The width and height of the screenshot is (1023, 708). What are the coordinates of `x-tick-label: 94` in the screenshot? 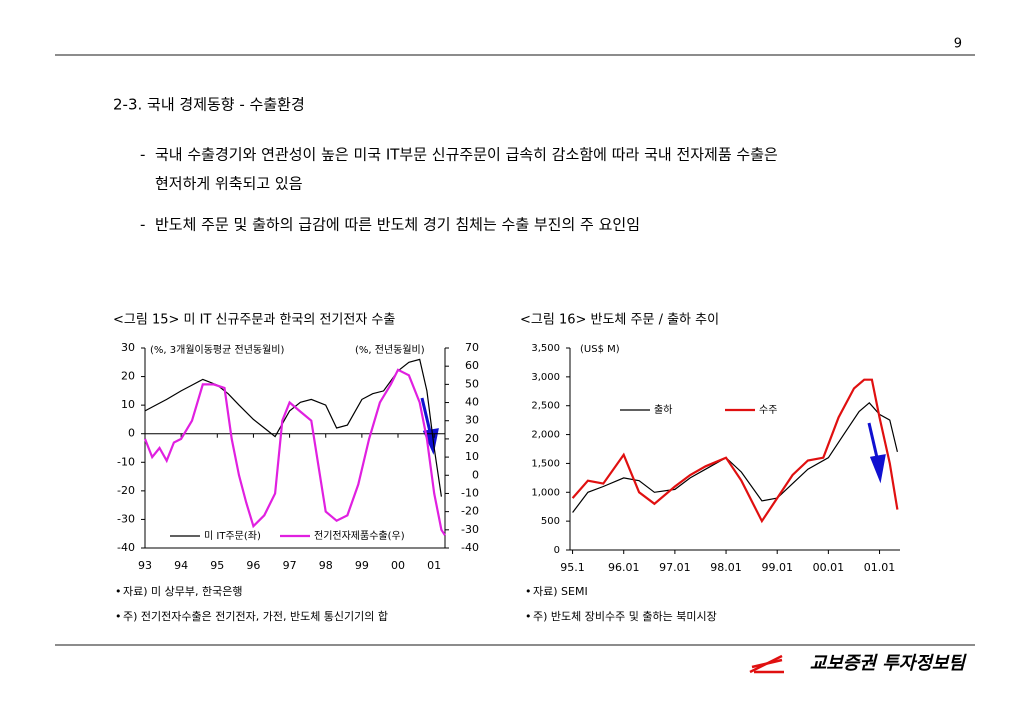 It's located at (181, 565).